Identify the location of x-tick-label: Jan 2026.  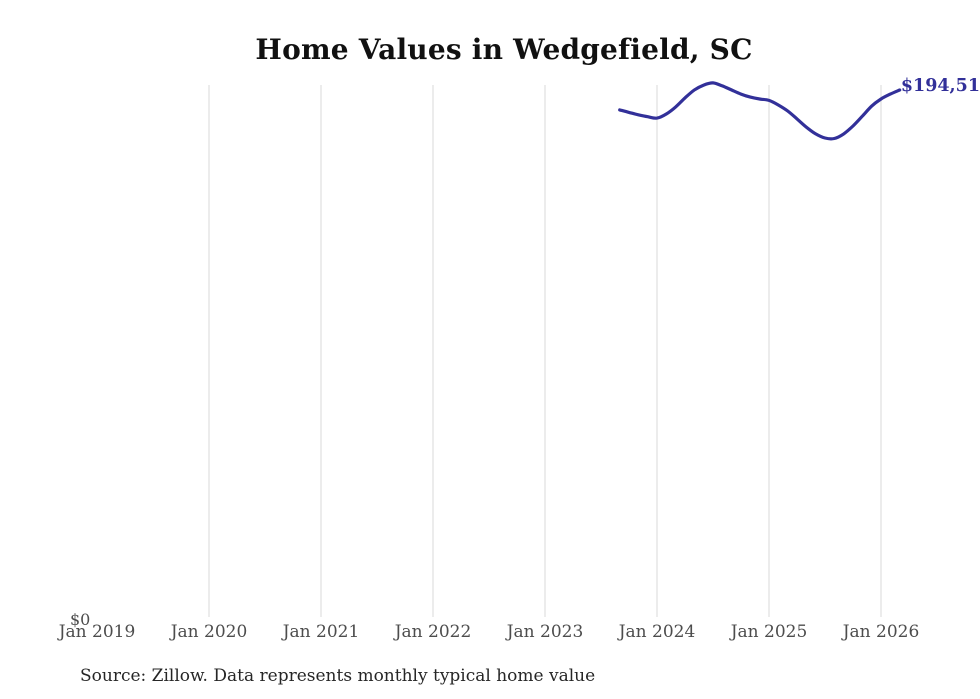
(881, 632).